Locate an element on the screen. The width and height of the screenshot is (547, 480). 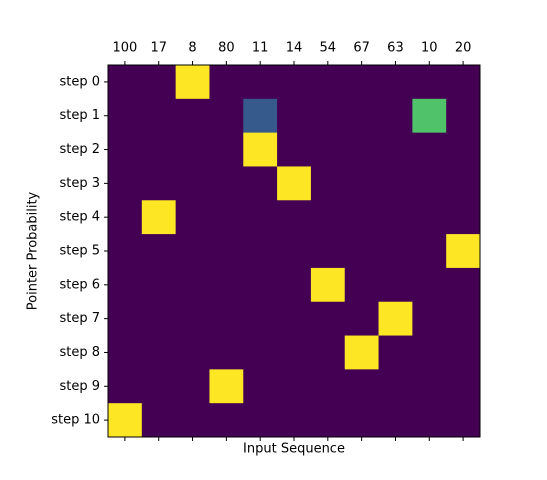
y-tick-label: step 3 is located at coordinates (79, 183).